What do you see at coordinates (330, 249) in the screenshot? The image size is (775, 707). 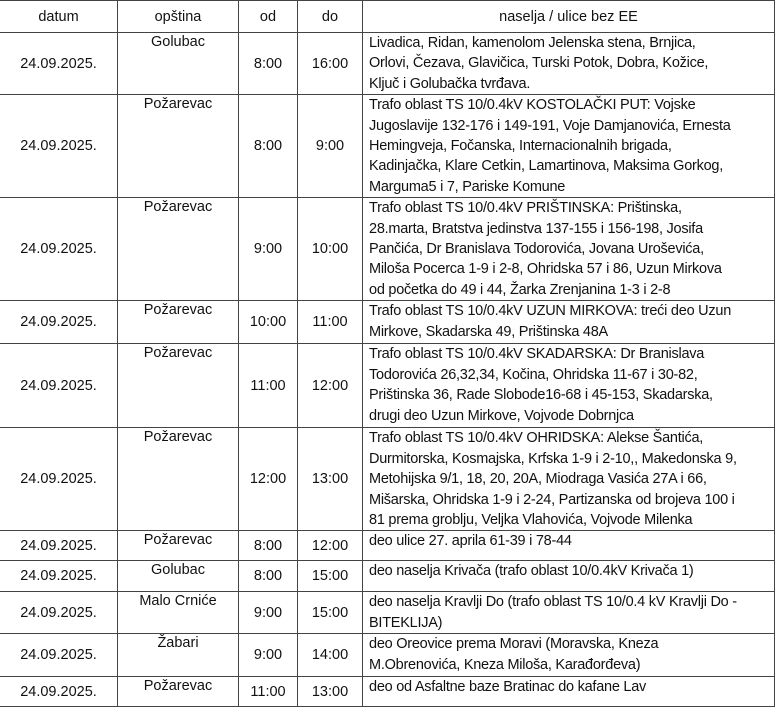 I see `do-cell: 10:00` at bounding box center [330, 249].